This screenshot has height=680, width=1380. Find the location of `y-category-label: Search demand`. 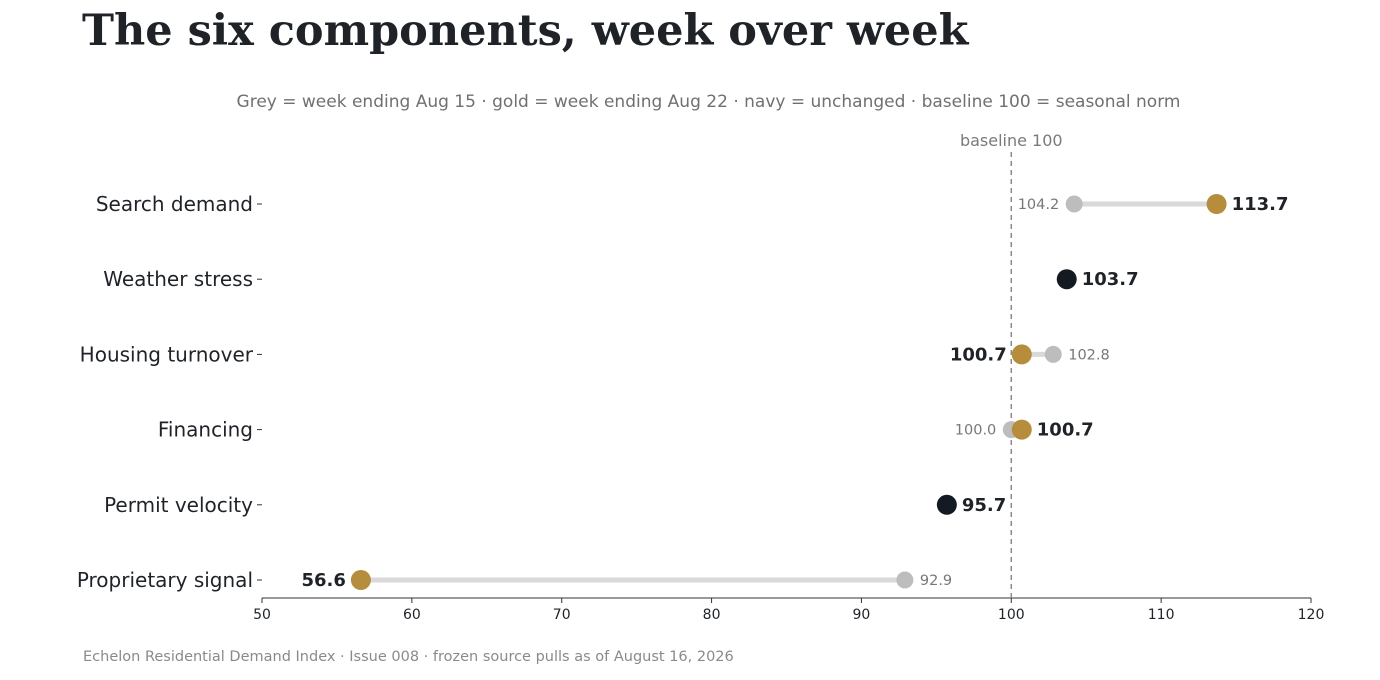

y-category-label: Search demand is located at coordinates (174, 204).